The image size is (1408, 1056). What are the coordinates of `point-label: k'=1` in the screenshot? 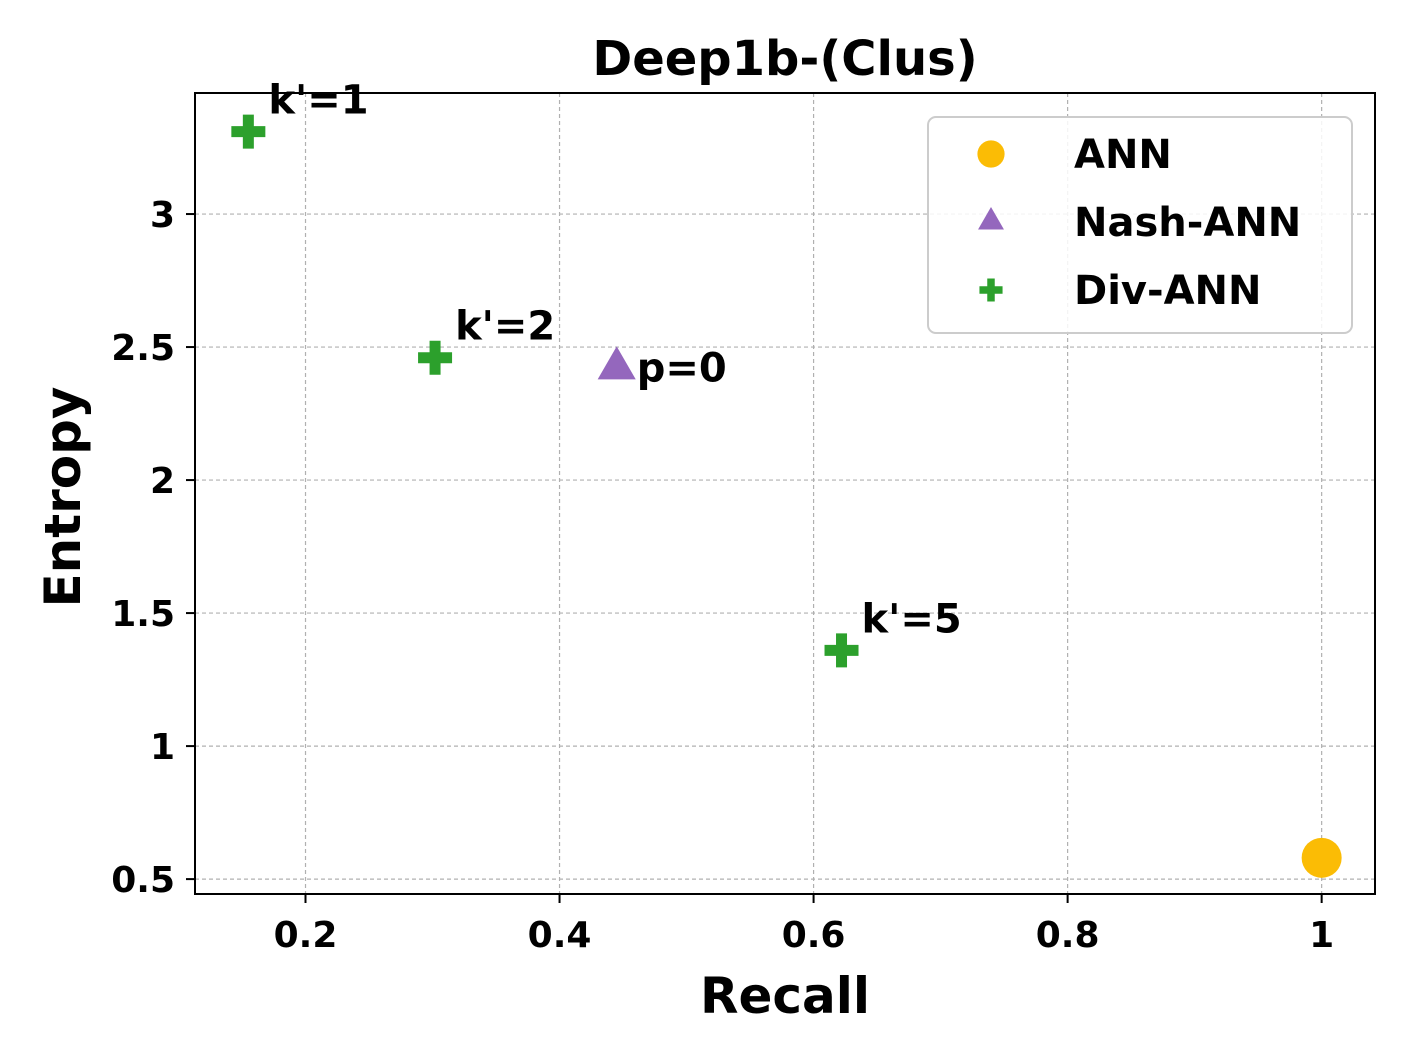 It's located at (318, 101).